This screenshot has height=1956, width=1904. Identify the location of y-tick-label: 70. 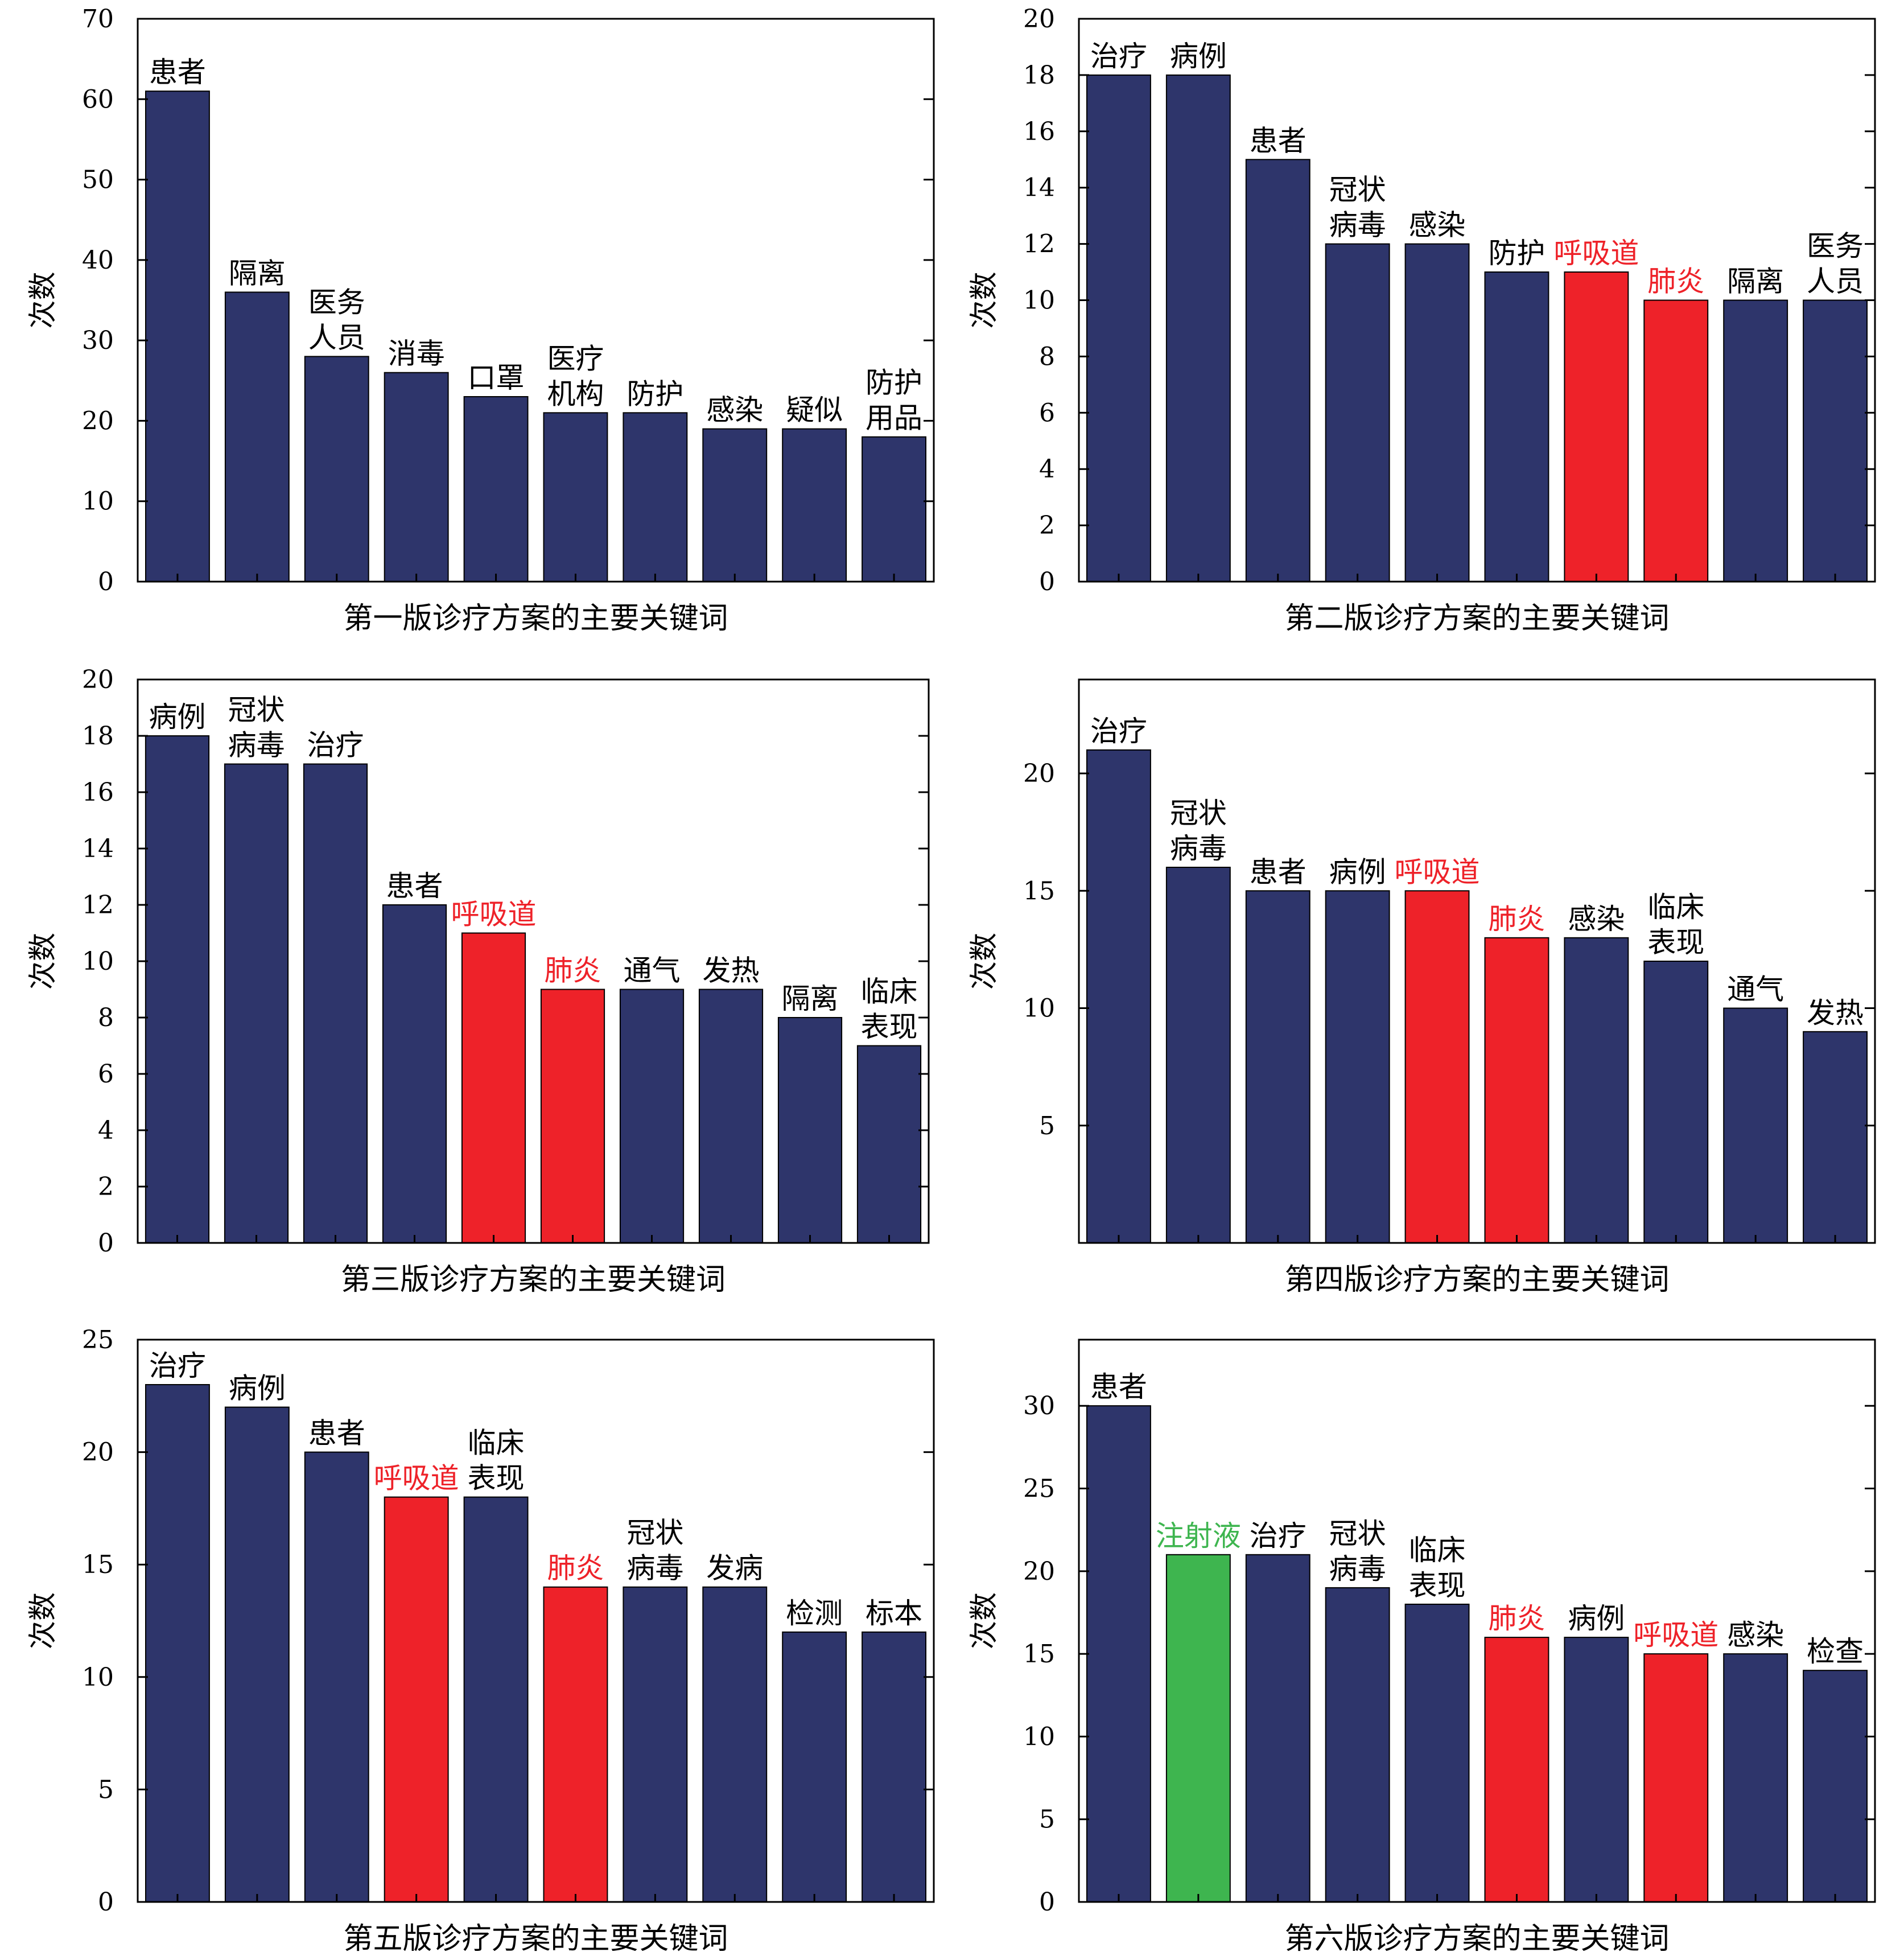
(98, 20).